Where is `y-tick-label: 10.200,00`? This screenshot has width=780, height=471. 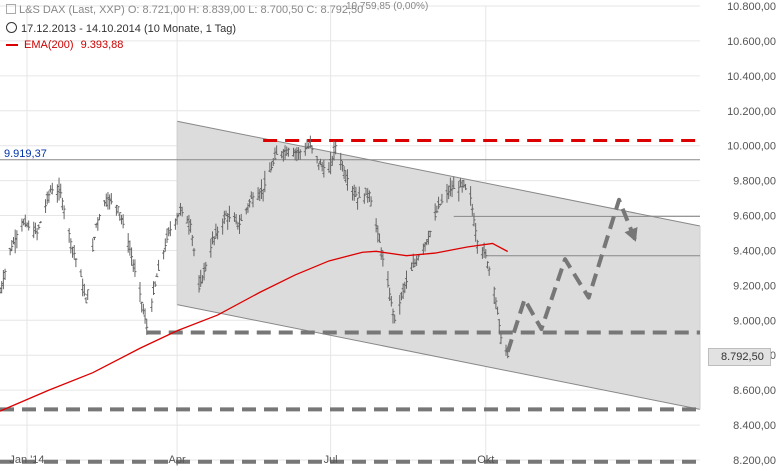
y-tick-label: 10.200,00 is located at coordinates (751, 112).